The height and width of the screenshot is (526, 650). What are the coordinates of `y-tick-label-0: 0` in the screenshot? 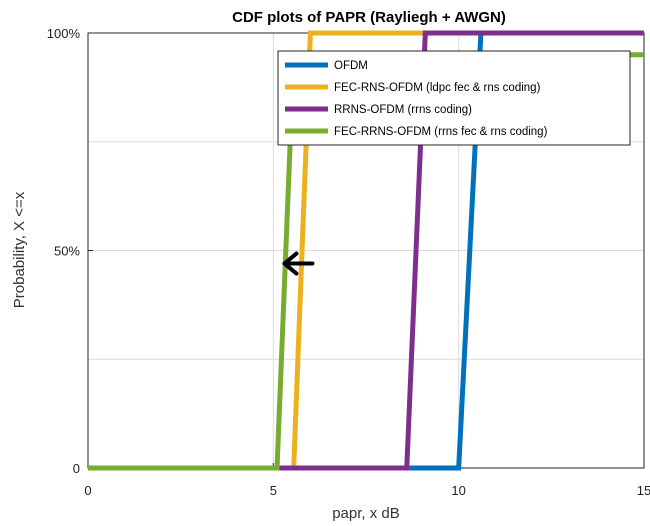 It's located at (76, 468).